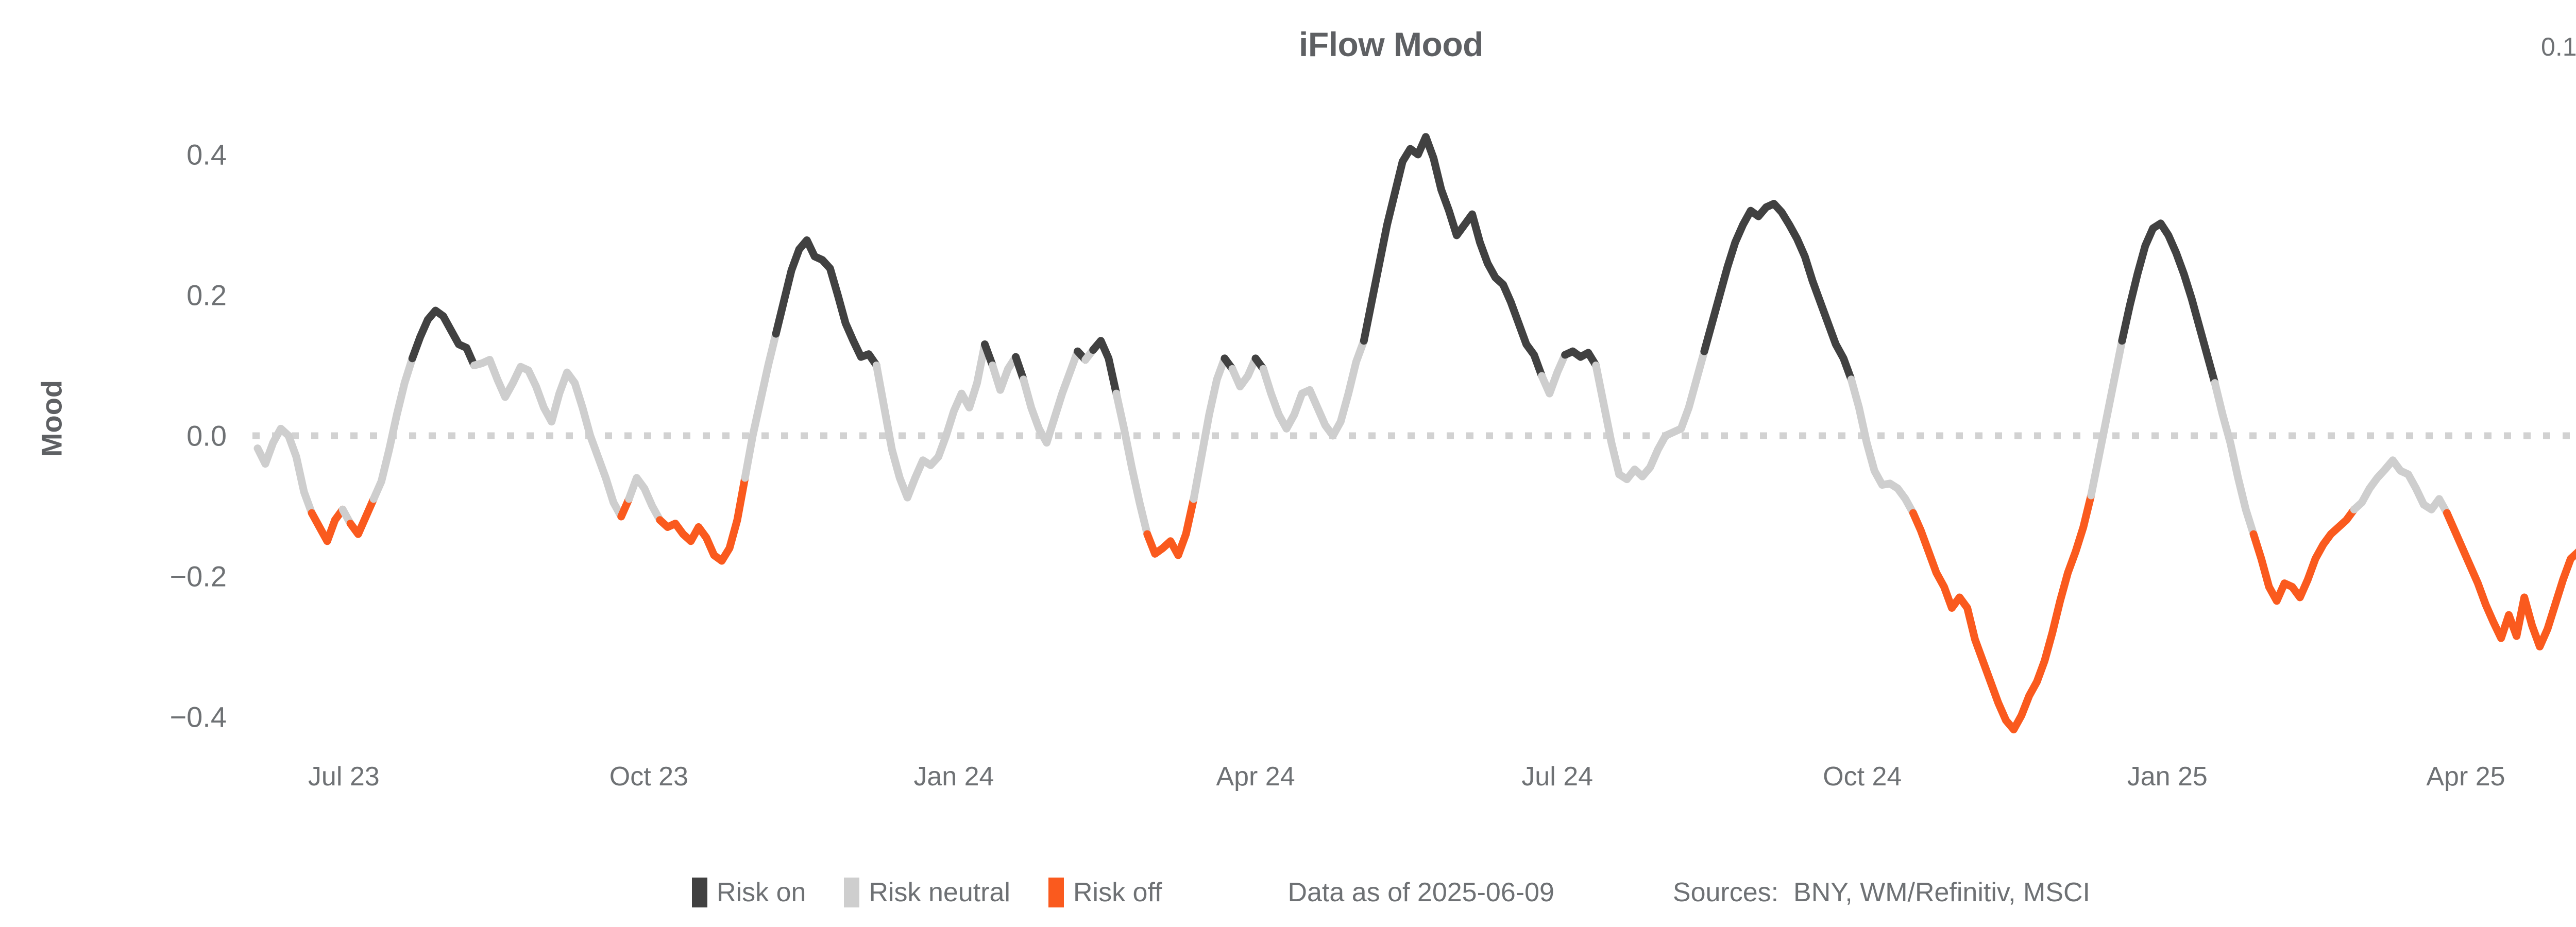 This screenshot has width=2576, height=927. What do you see at coordinates (1881, 892) in the screenshot?
I see `sources-note: Sources: BNY, WM/Refinitiv, MSCI` at bounding box center [1881, 892].